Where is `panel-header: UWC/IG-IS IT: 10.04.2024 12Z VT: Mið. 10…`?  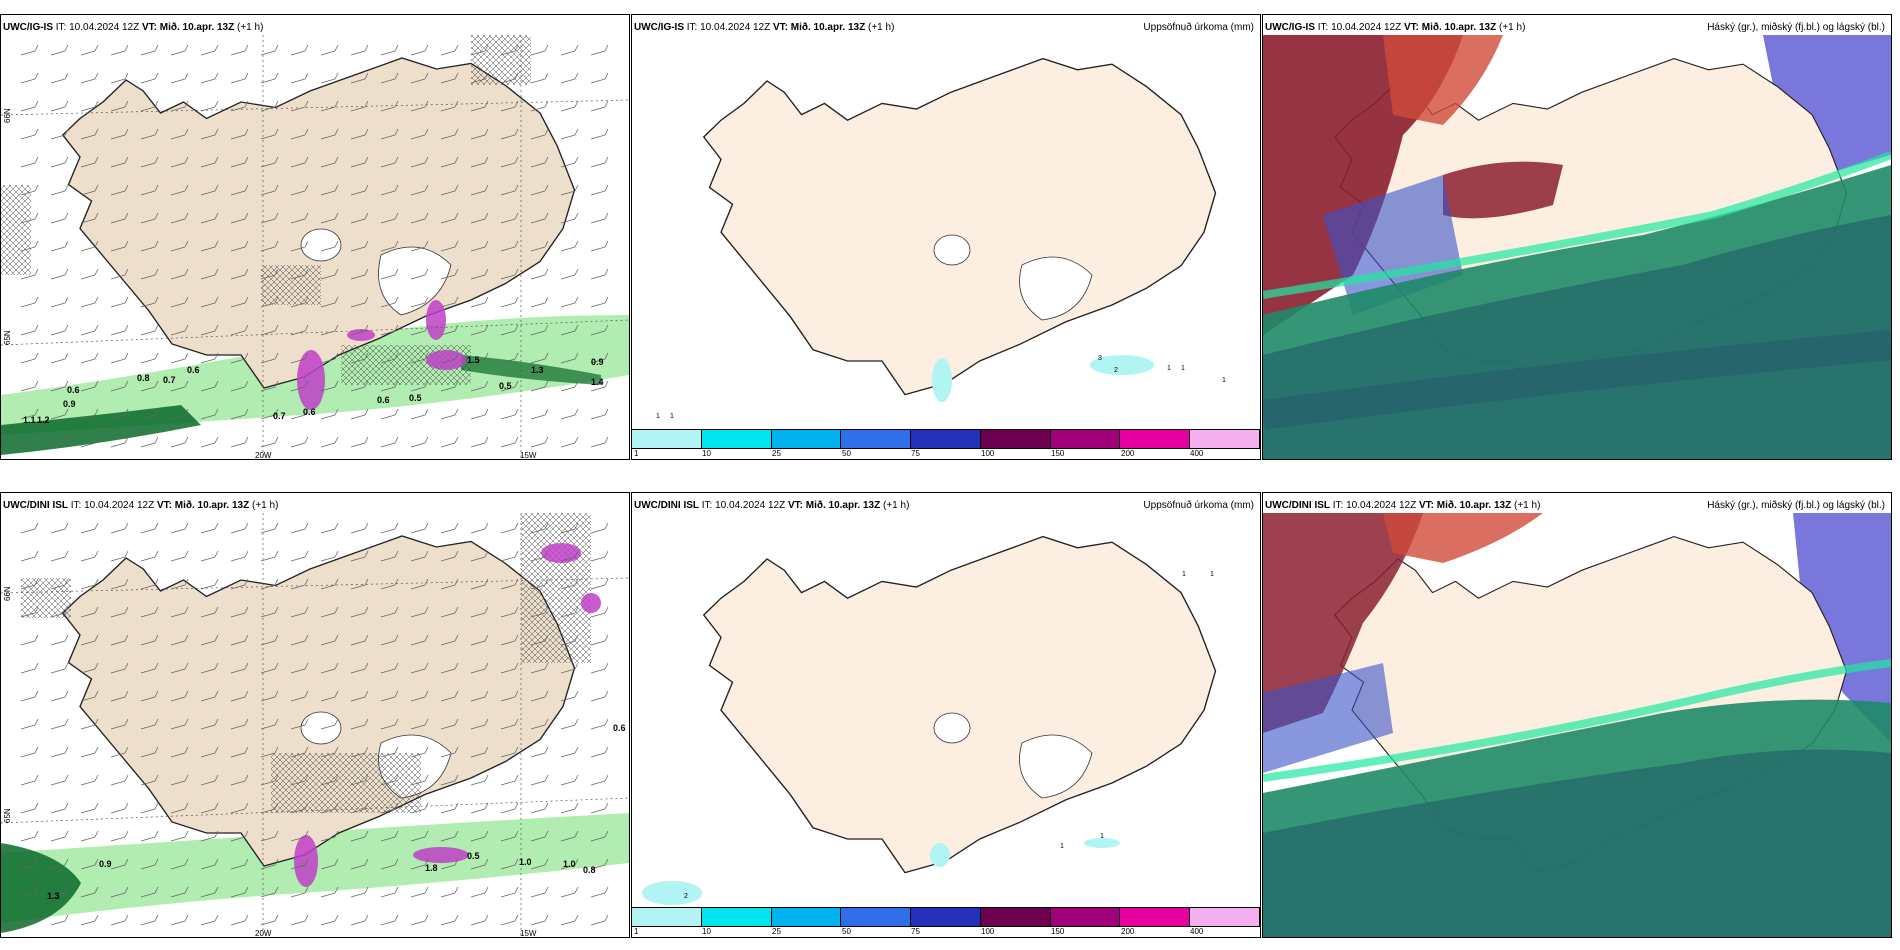 panel-header: UWC/IG-IS IT: 10.04.2024 12Z VT: Mið. 10… is located at coordinates (313, 28).